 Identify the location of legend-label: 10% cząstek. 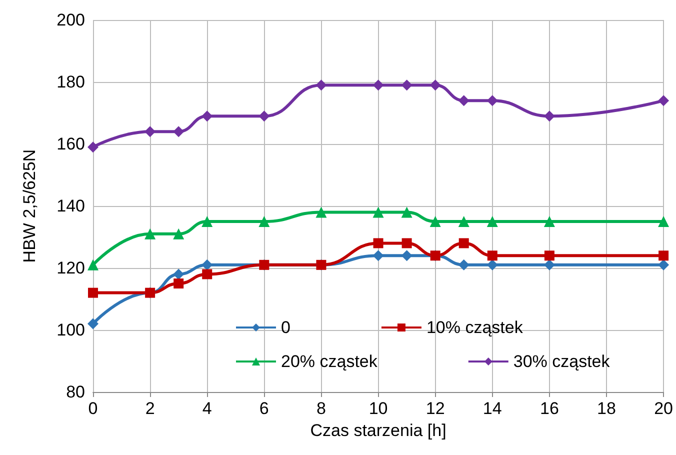
(475, 327).